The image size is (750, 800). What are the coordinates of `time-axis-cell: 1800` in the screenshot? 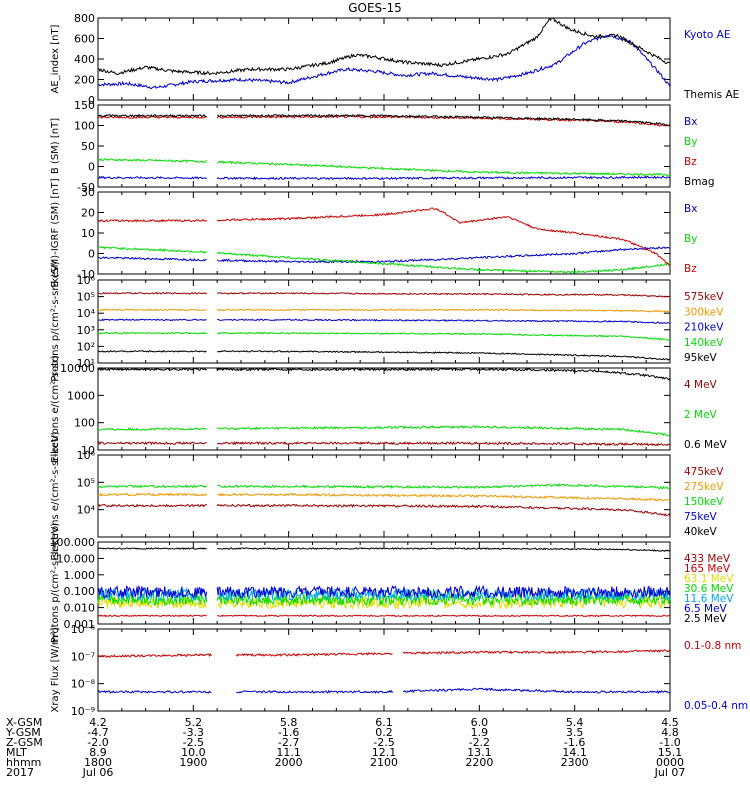 It's located at (98, 762).